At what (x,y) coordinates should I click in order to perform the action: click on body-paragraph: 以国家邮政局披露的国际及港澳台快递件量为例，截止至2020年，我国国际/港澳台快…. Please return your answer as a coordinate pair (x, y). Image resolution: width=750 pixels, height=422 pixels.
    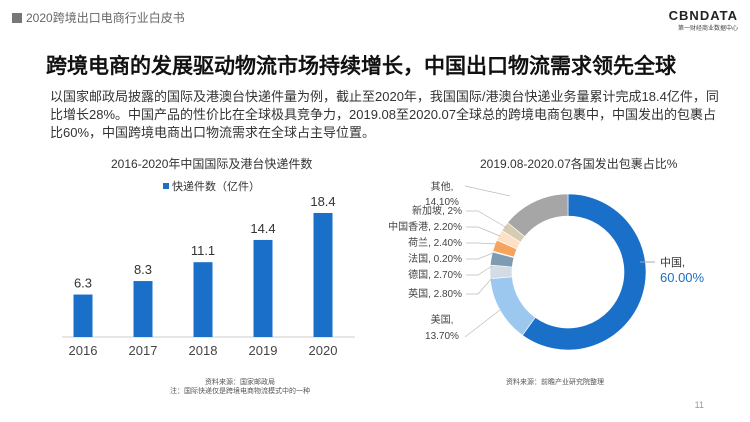
    Looking at the image, I should click on (384, 114).